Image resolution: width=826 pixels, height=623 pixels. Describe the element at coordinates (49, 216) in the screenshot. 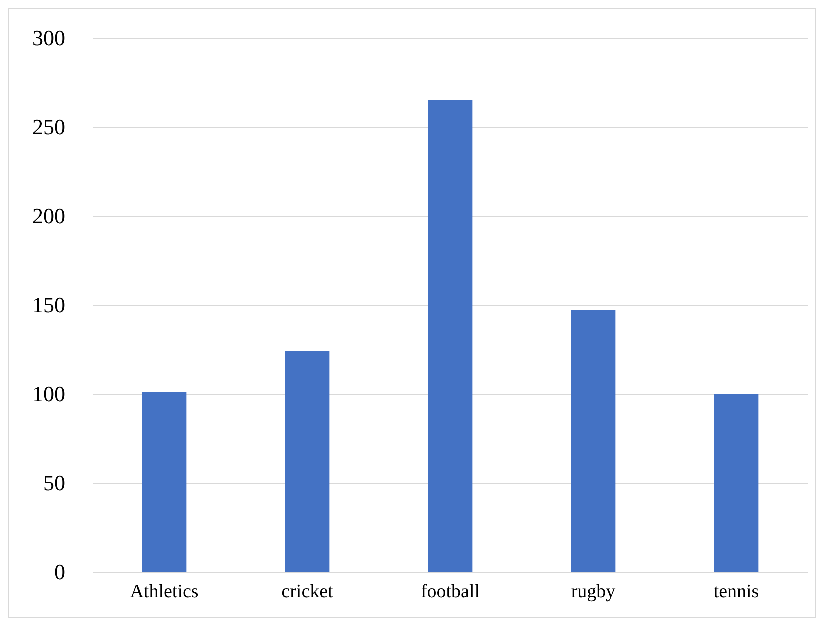

I see `y-tick-label: 200` at that location.